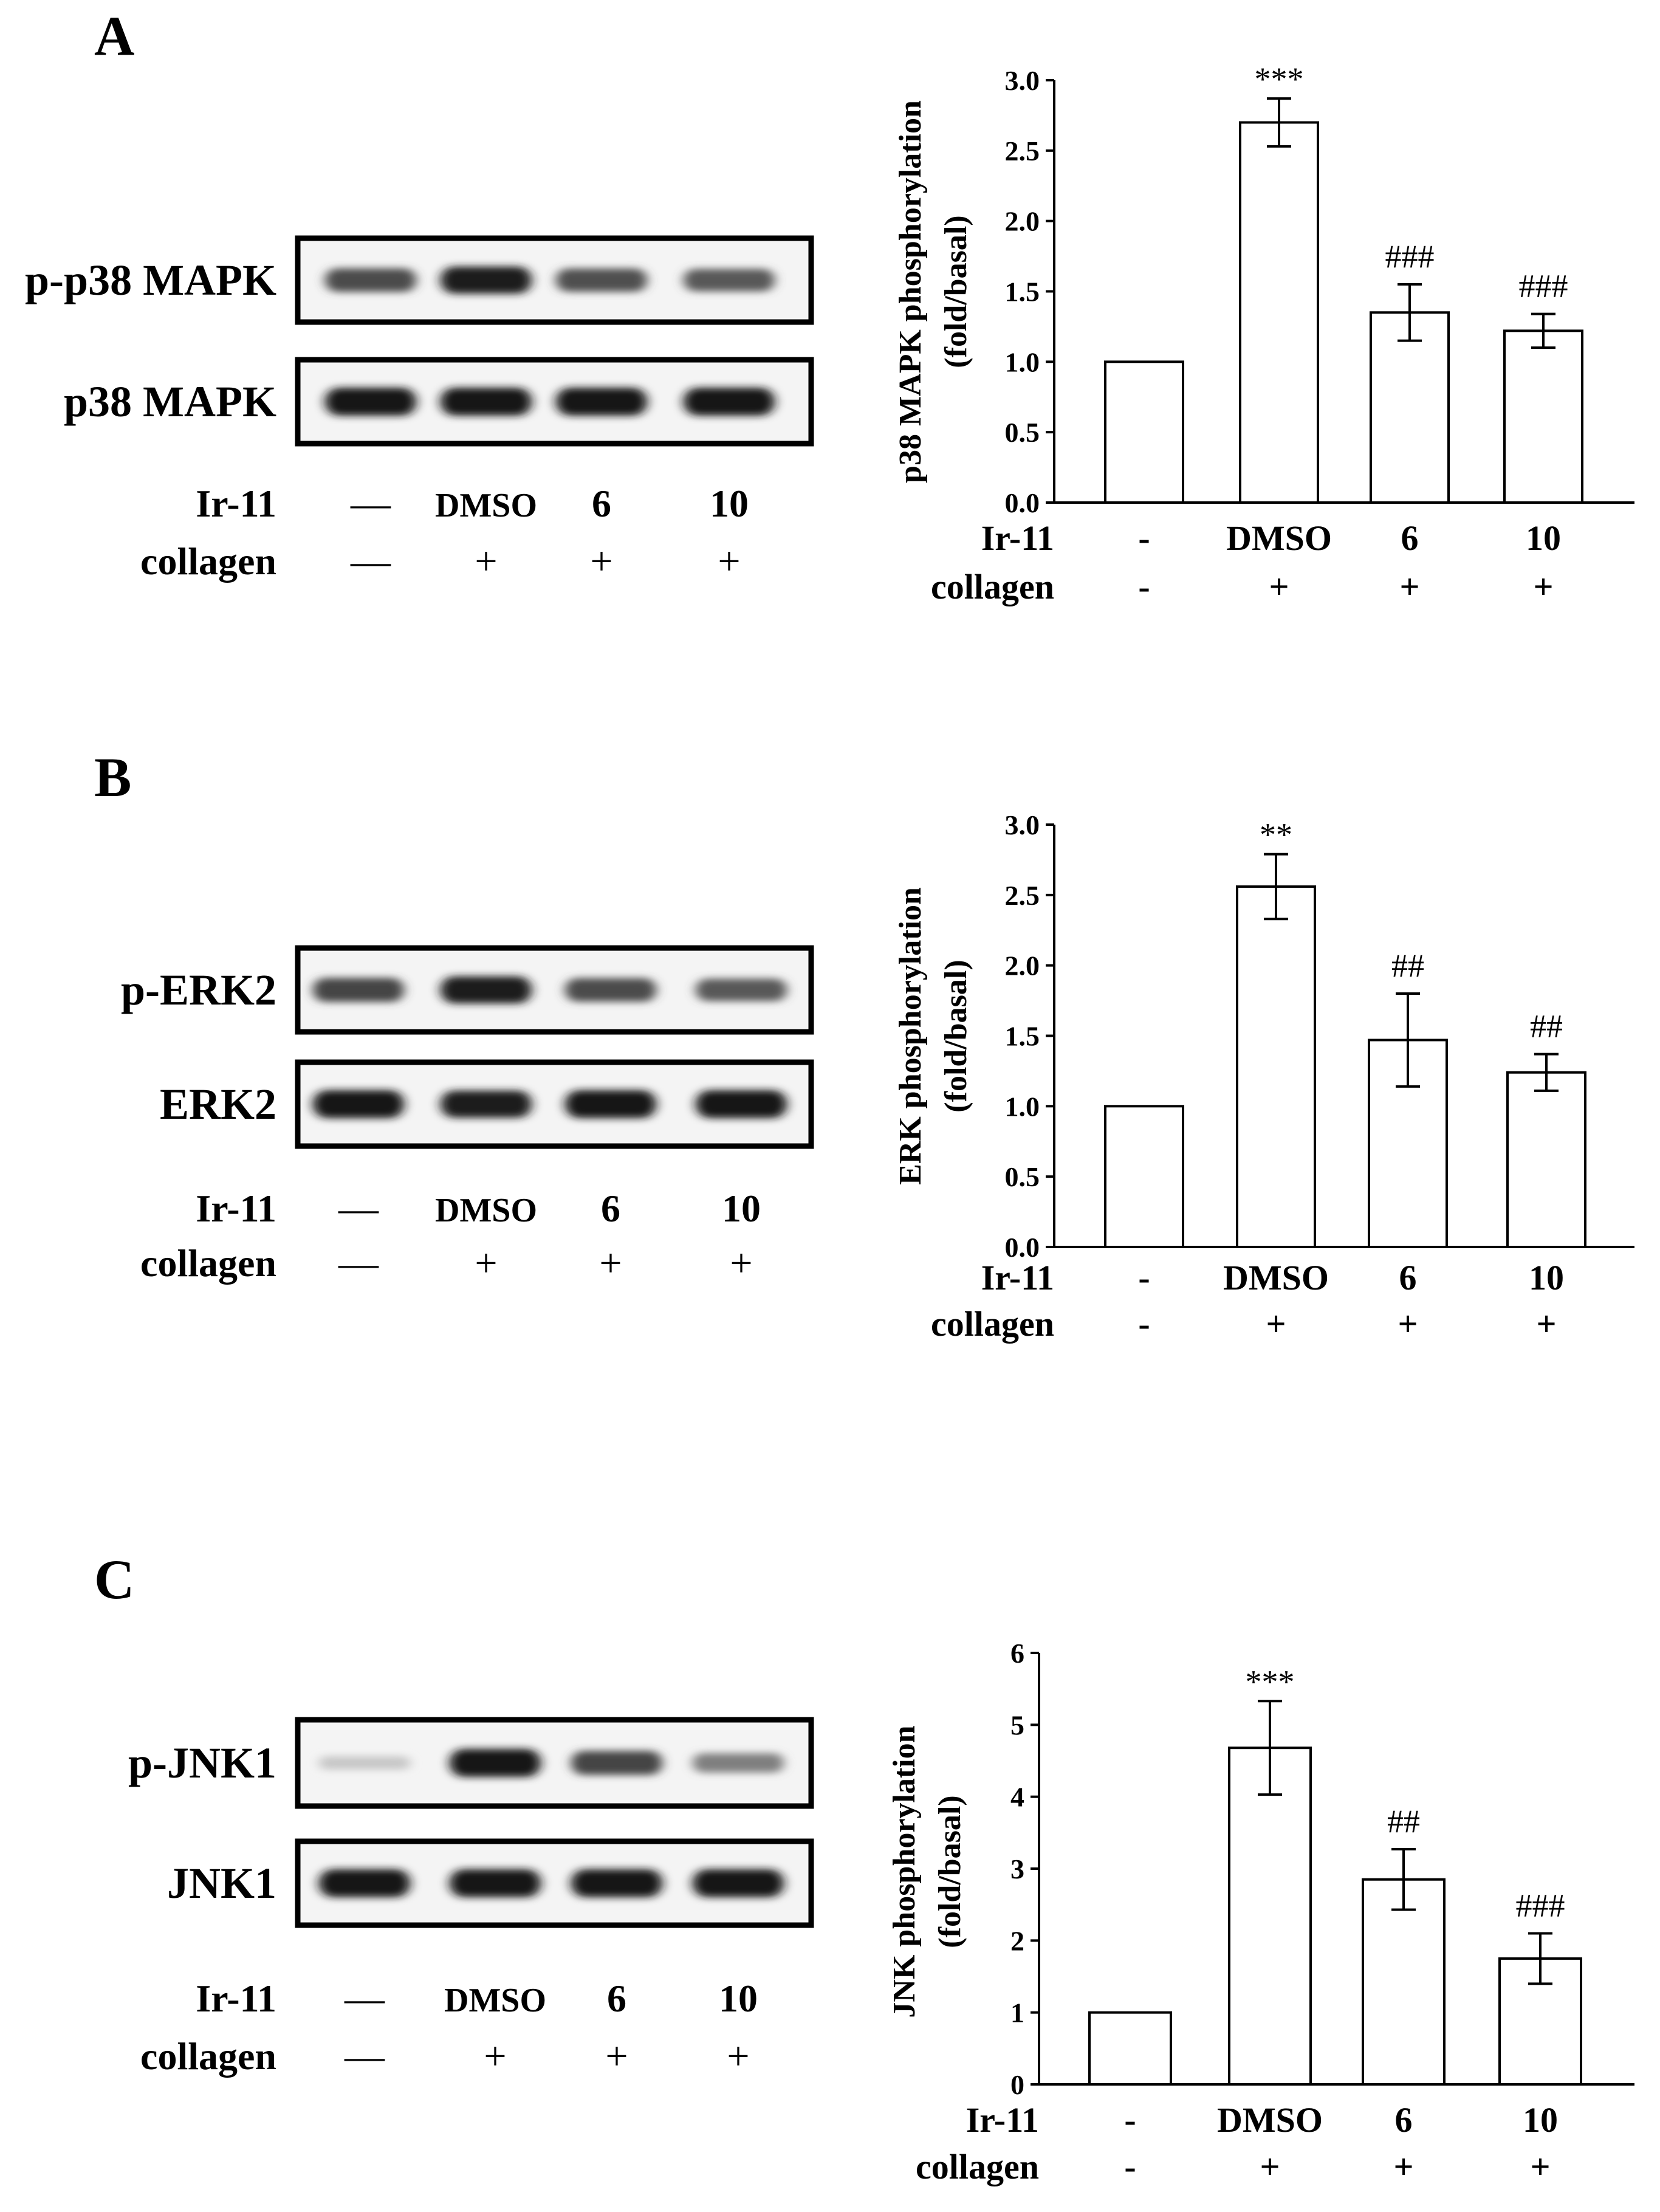 The height and width of the screenshot is (2212, 1660). What do you see at coordinates (738, 1998) in the screenshot?
I see `condition-value: 10` at bounding box center [738, 1998].